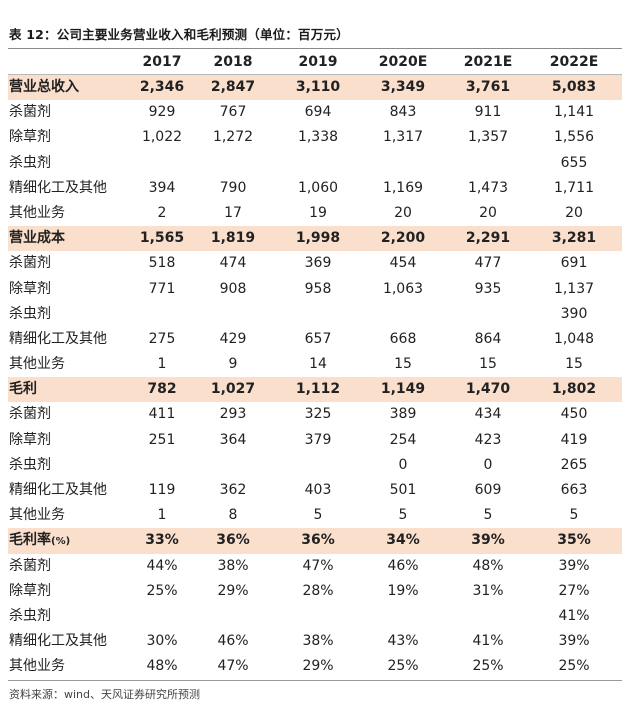 The image size is (632, 716). I want to click on table-cell: 1,027, so click(233, 389).